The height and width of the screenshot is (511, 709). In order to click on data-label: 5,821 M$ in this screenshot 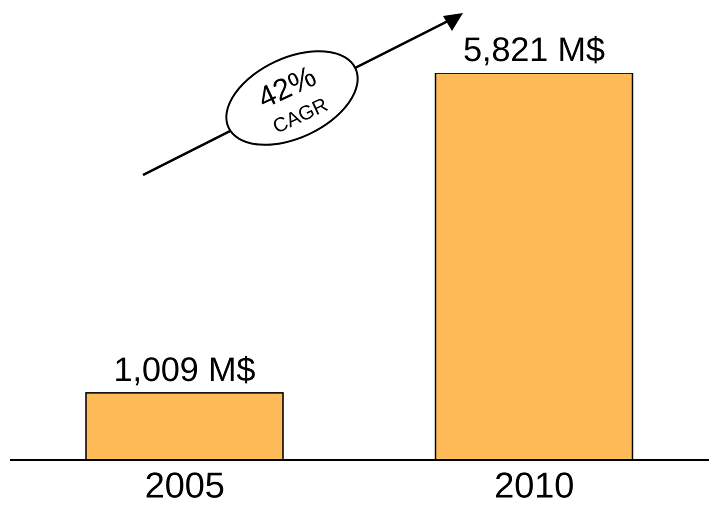, I will do `click(534, 50)`.